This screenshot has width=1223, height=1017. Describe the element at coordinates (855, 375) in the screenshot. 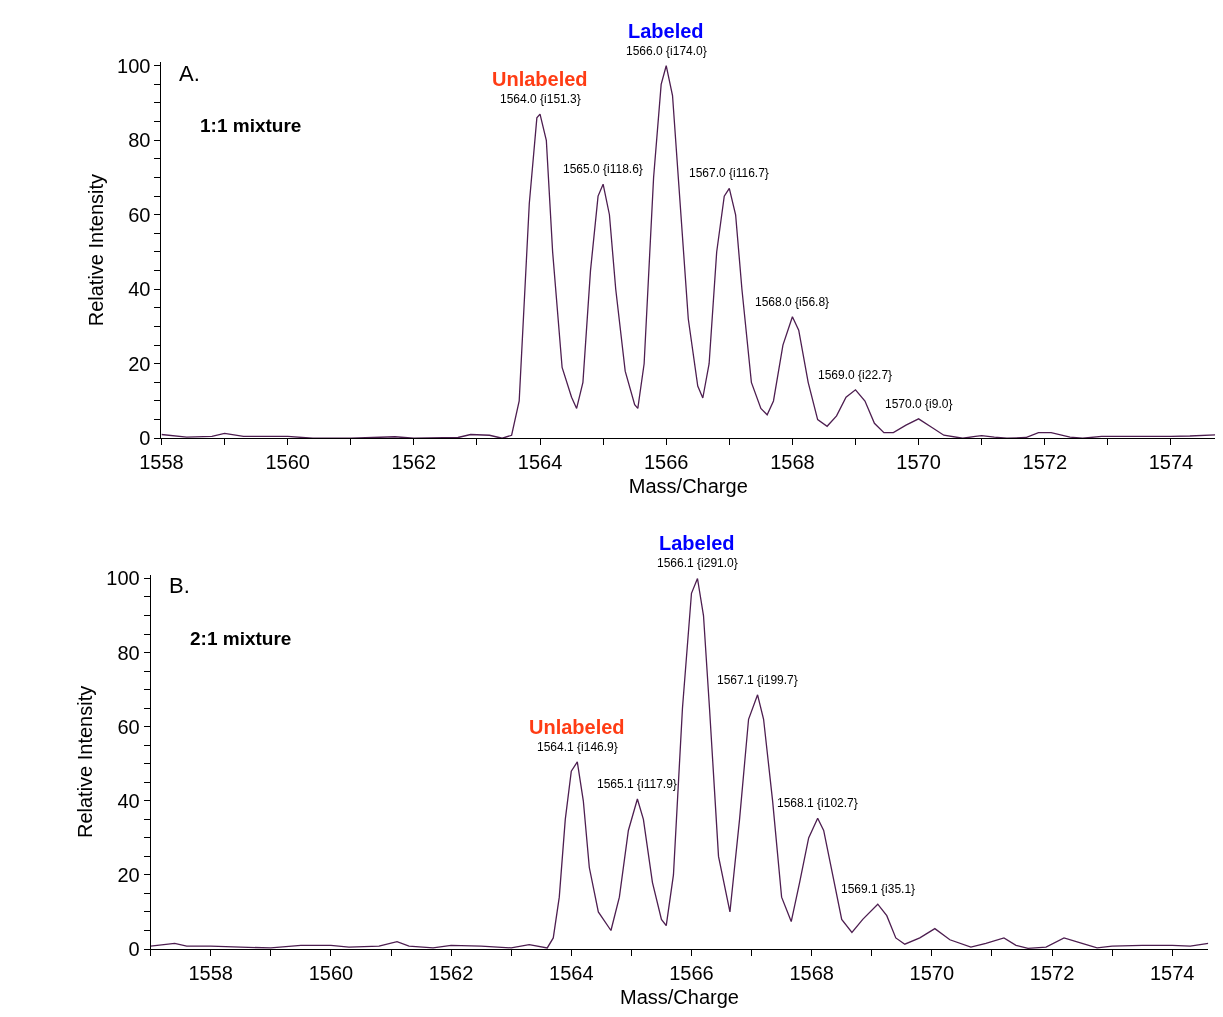

I see `annotation: 1569.0 {i22.7}` at that location.